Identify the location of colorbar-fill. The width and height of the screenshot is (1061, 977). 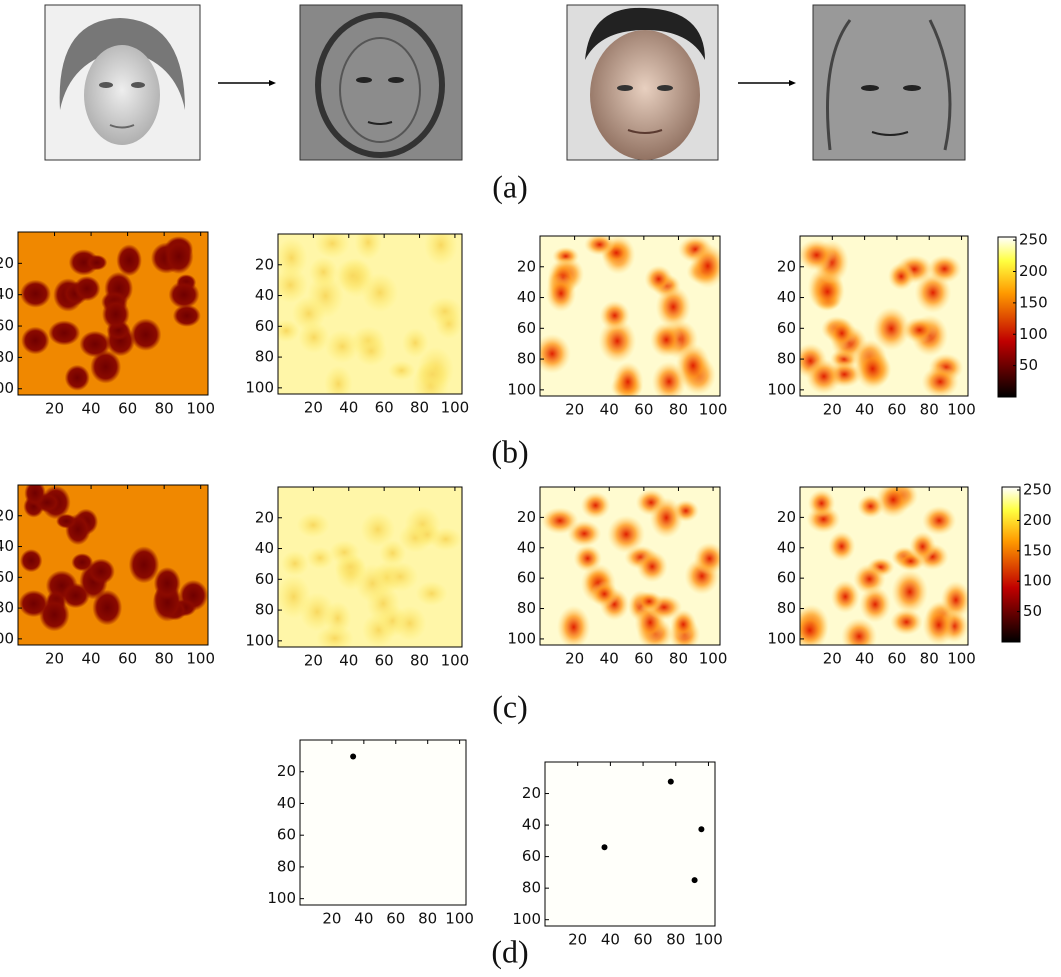
(1007, 317).